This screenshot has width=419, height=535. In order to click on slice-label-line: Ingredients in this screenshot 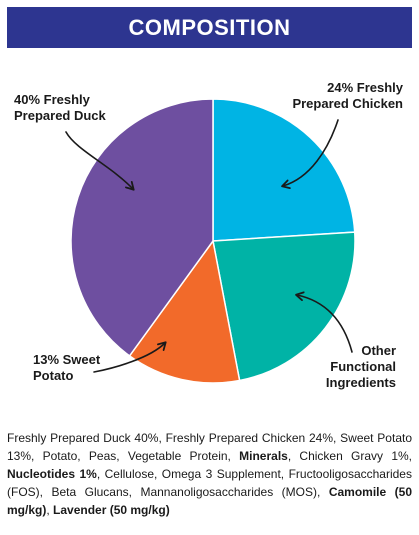, I will do `click(361, 382)`.